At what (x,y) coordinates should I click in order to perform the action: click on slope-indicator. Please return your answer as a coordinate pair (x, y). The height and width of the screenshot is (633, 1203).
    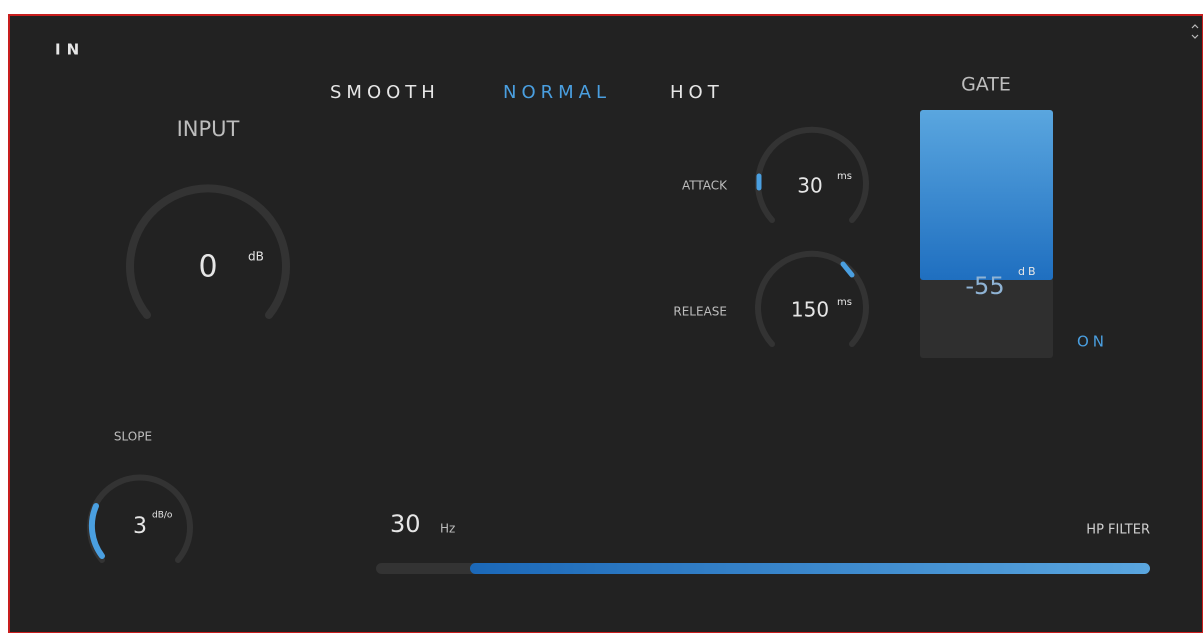
    Looking at the image, I should click on (96, 531).